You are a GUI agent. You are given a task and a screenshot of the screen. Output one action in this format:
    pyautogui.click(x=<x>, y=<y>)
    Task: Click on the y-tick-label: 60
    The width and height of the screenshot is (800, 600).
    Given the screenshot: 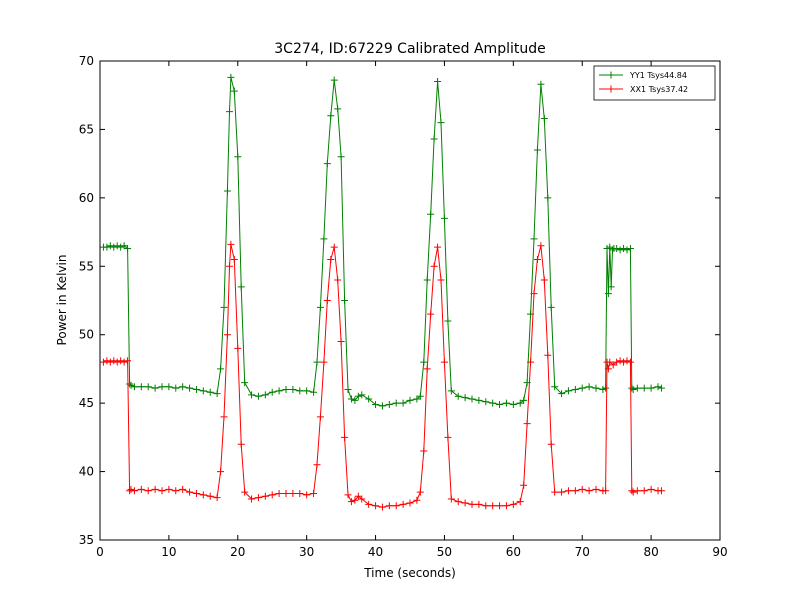 What is the action you would take?
    pyautogui.click(x=86, y=198)
    